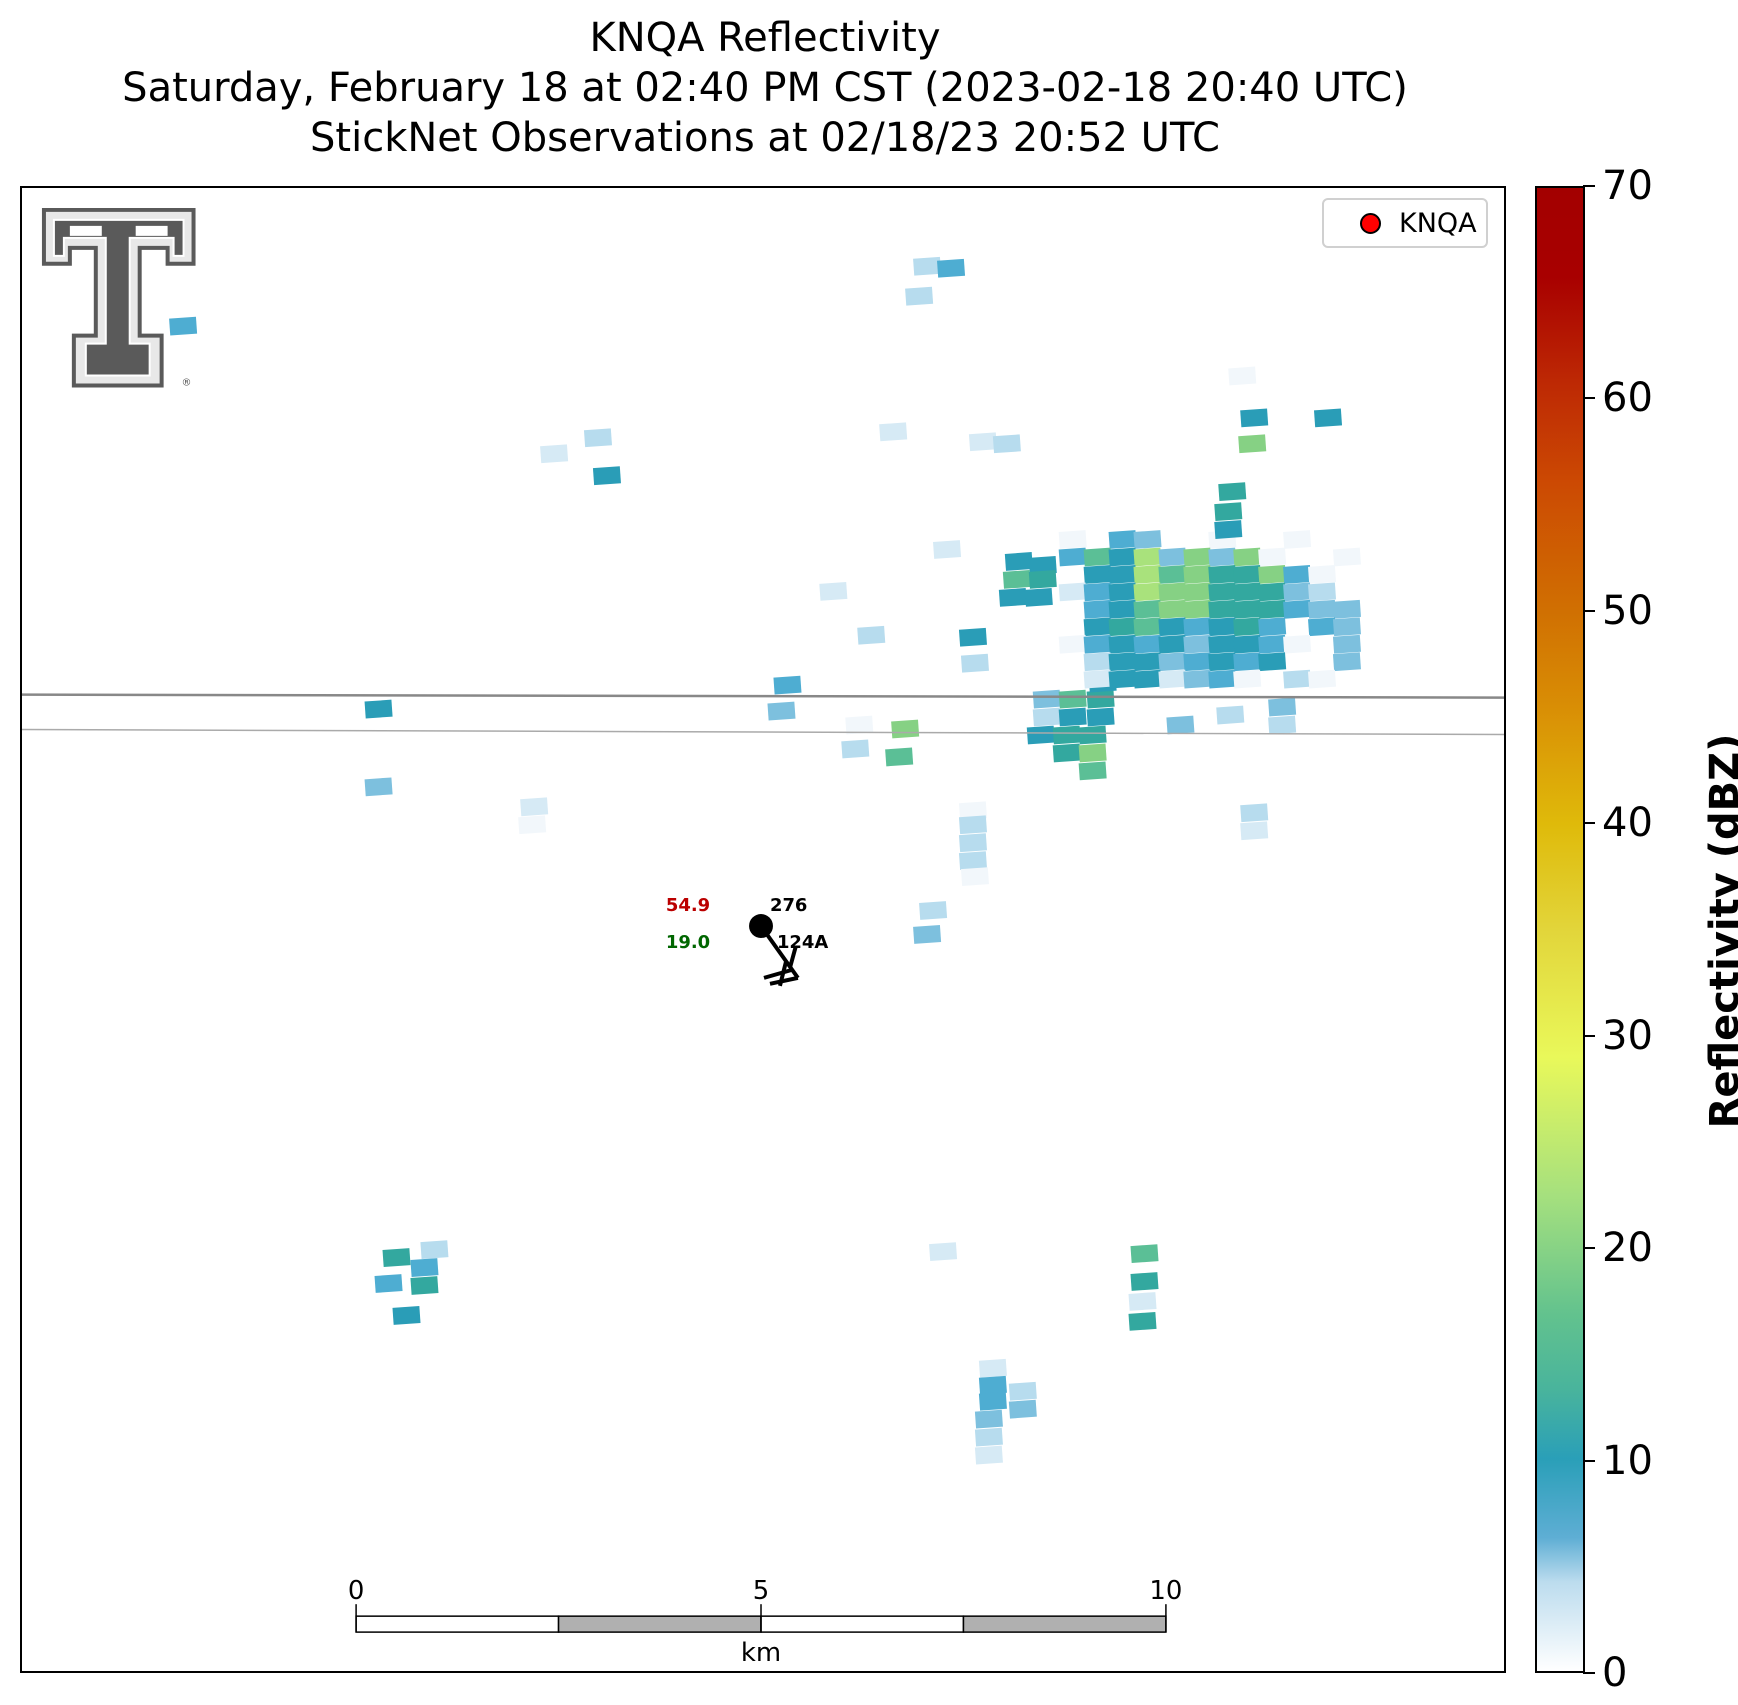  Describe the element at coordinates (688, 942) in the screenshot. I see `station-dewpoint: 19.0` at that location.